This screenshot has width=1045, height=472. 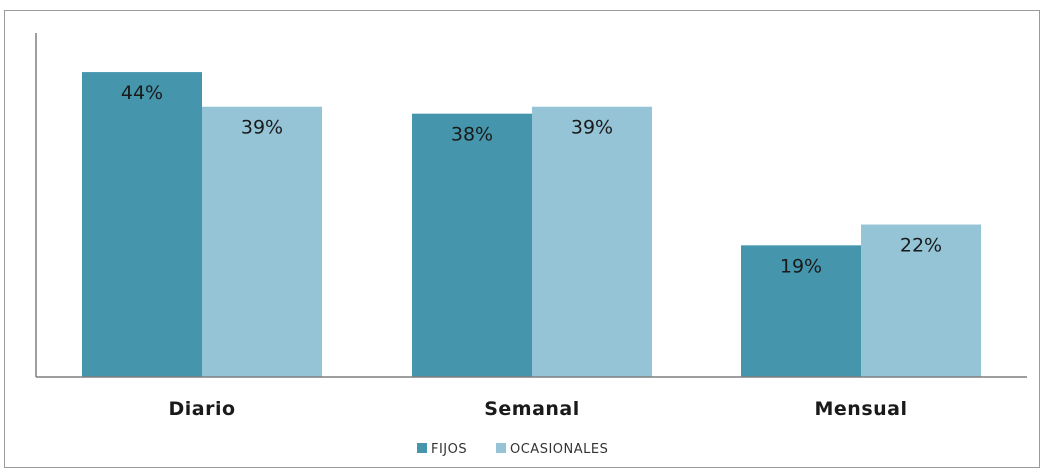 I want to click on category-label-mensual: Mensual, so click(x=861, y=409).